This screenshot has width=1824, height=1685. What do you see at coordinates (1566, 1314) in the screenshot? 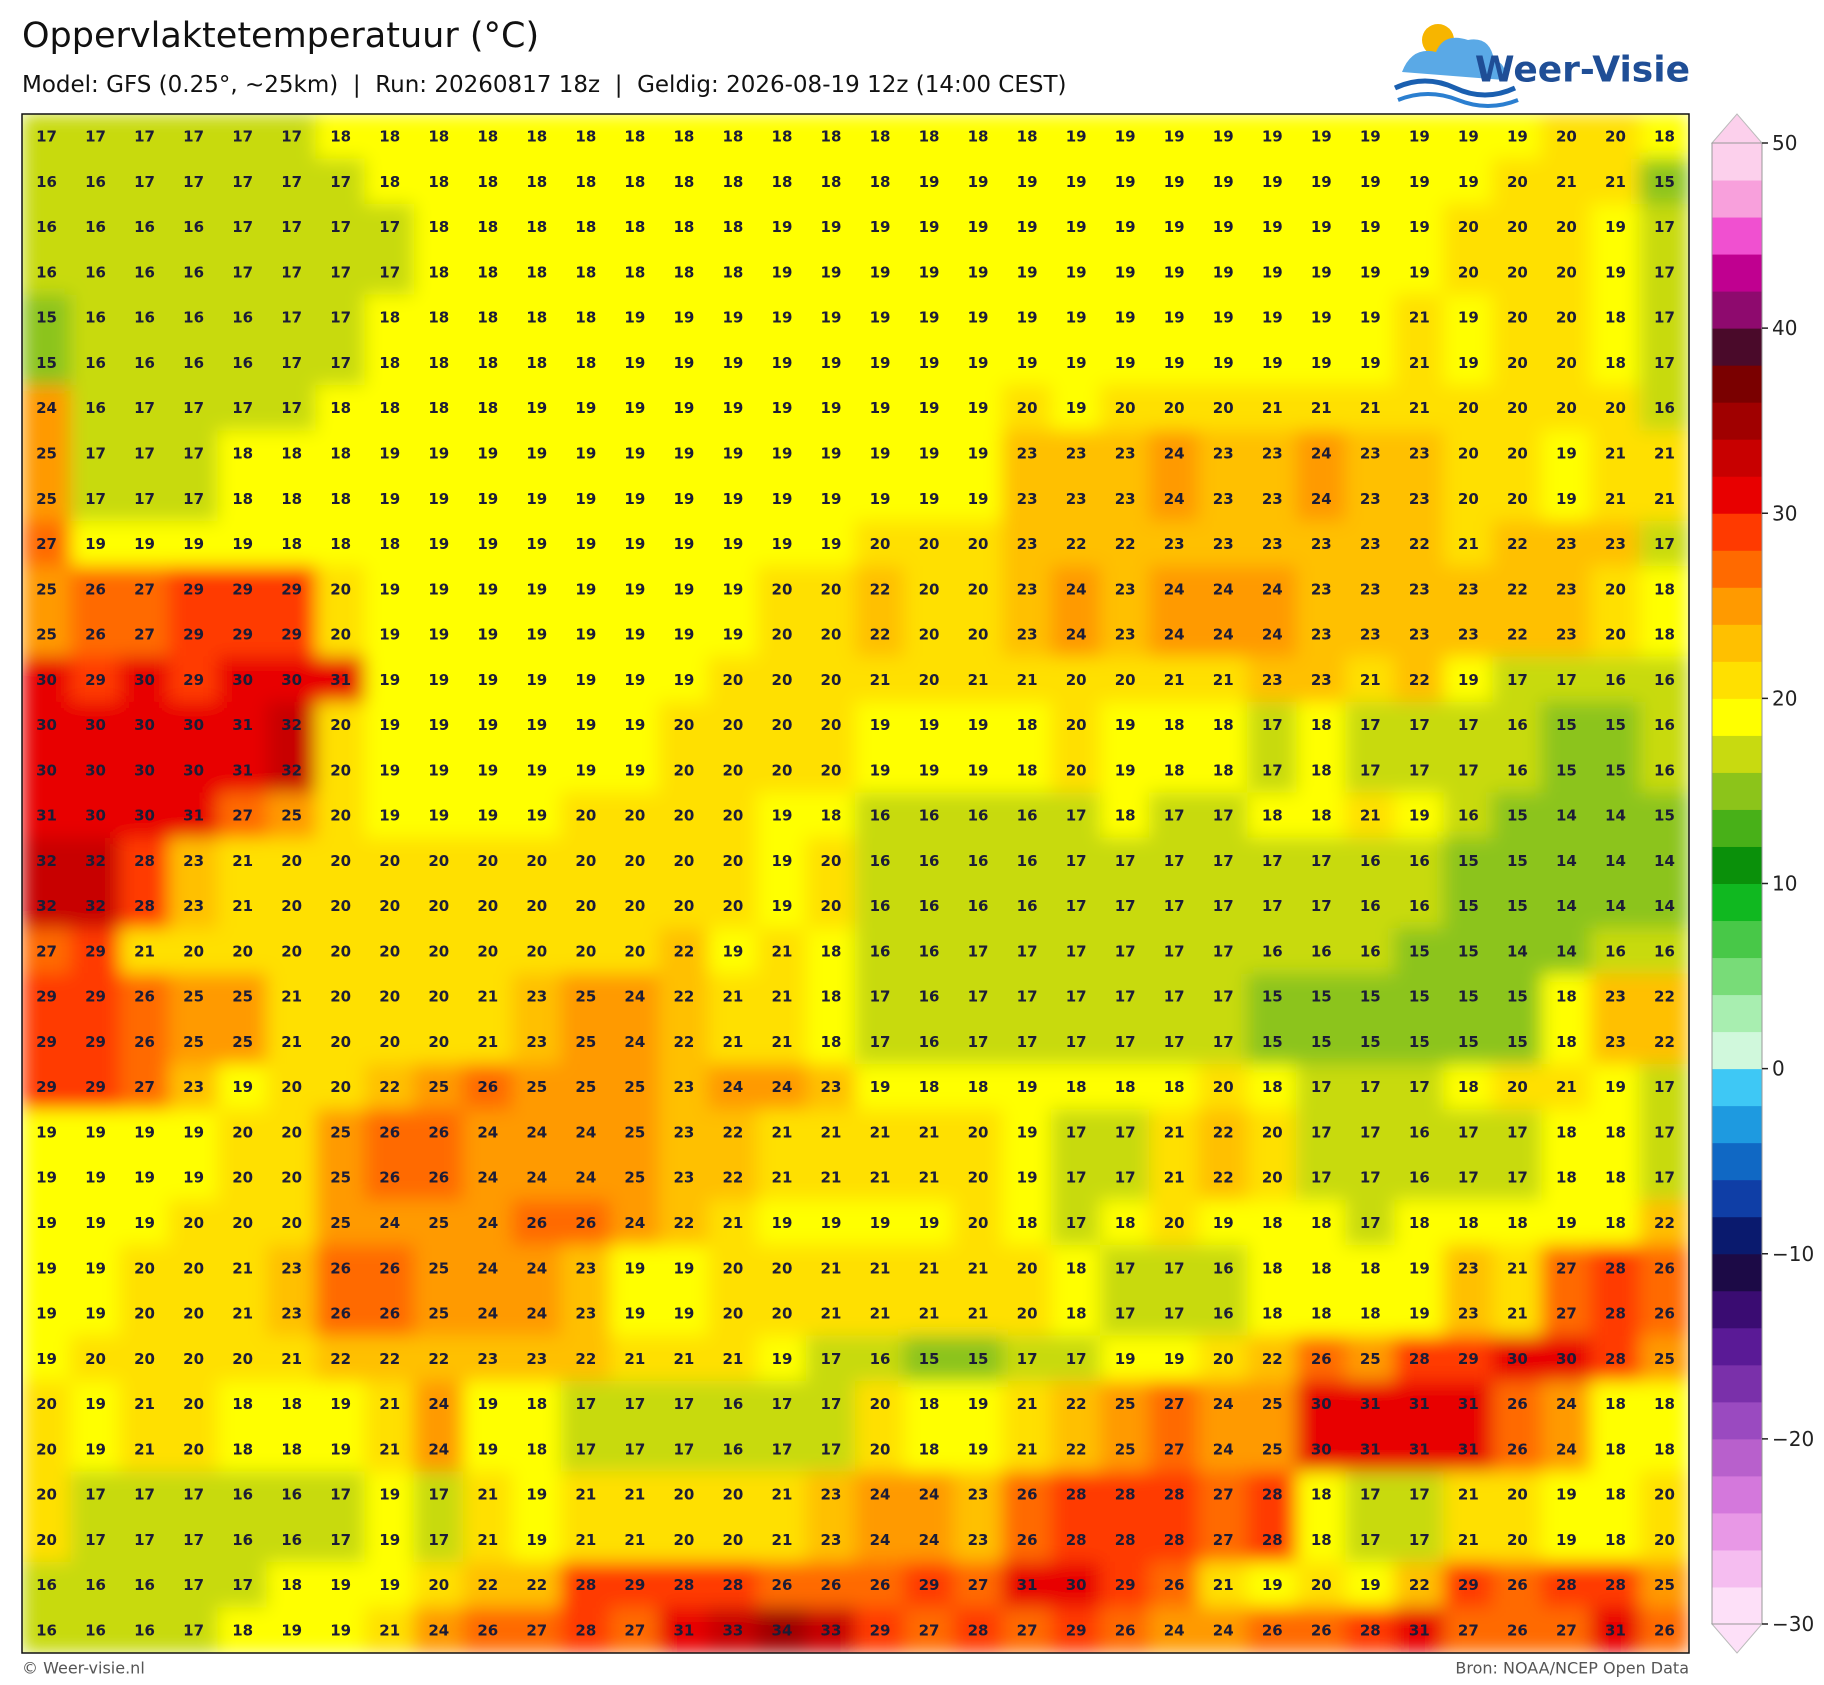
I see `value-label: 27` at bounding box center [1566, 1314].